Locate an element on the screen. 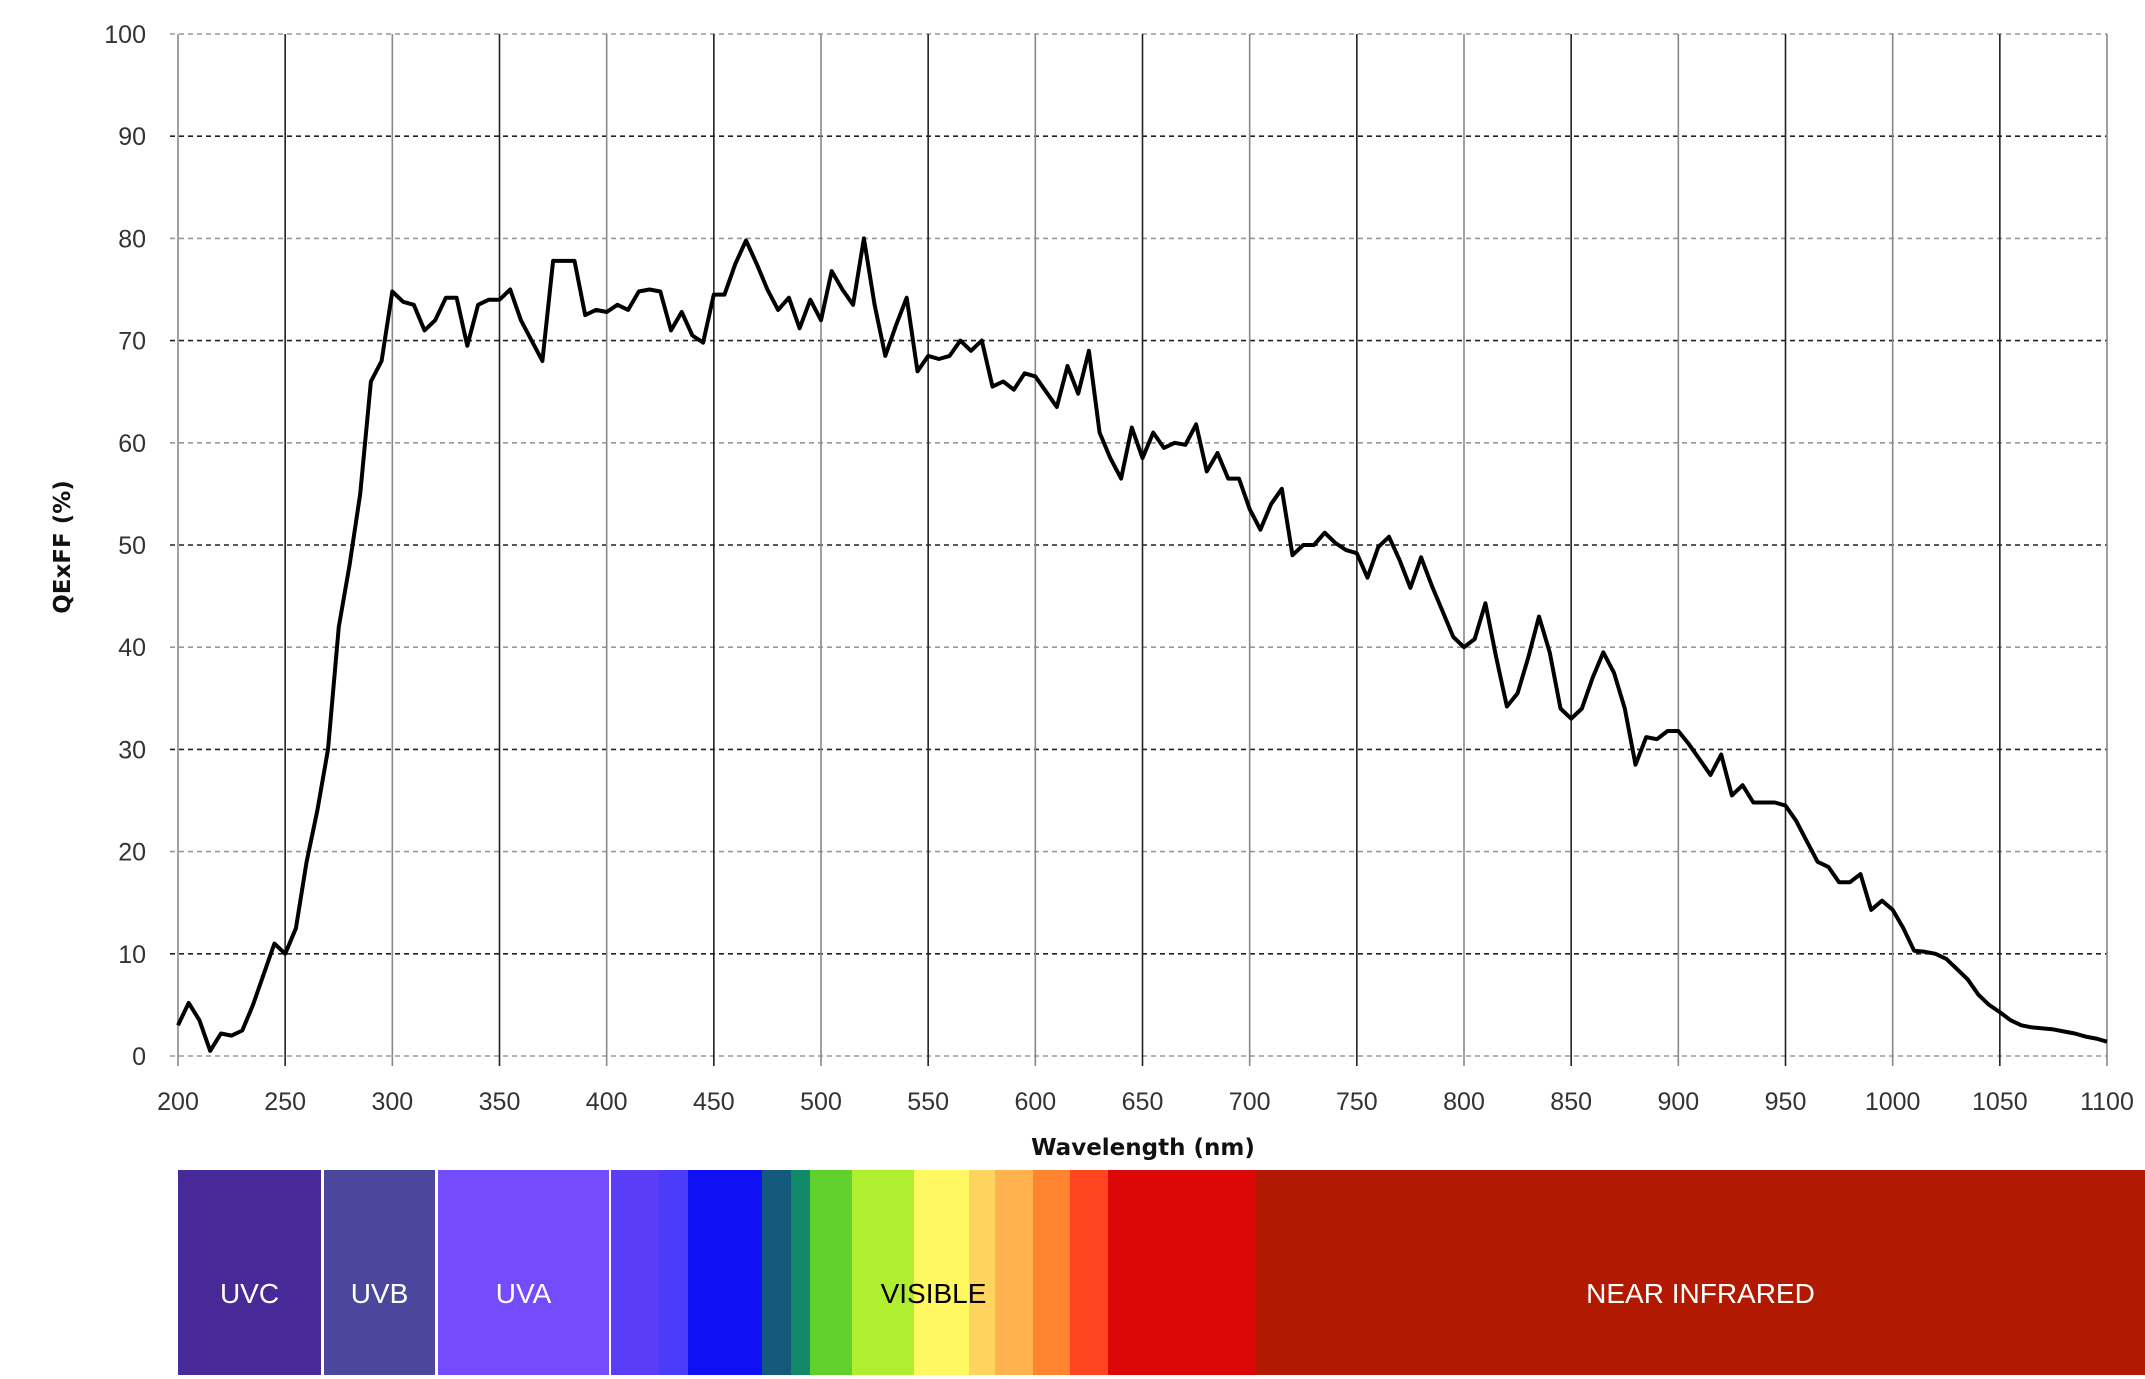 This screenshot has height=1379, width=2145. x-tick-label: 1000 is located at coordinates (1893, 1102).